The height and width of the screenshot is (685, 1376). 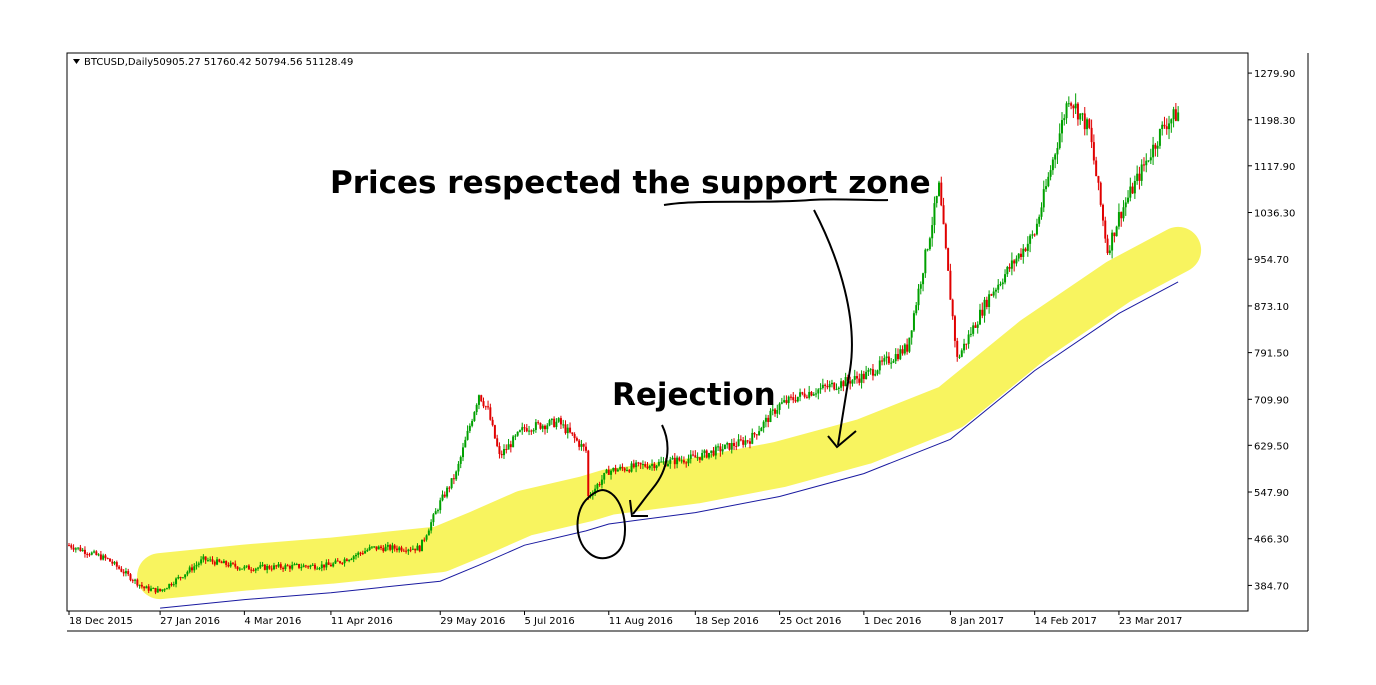 What do you see at coordinates (1271, 400) in the screenshot?
I see `y-tick-label: 709.90` at bounding box center [1271, 400].